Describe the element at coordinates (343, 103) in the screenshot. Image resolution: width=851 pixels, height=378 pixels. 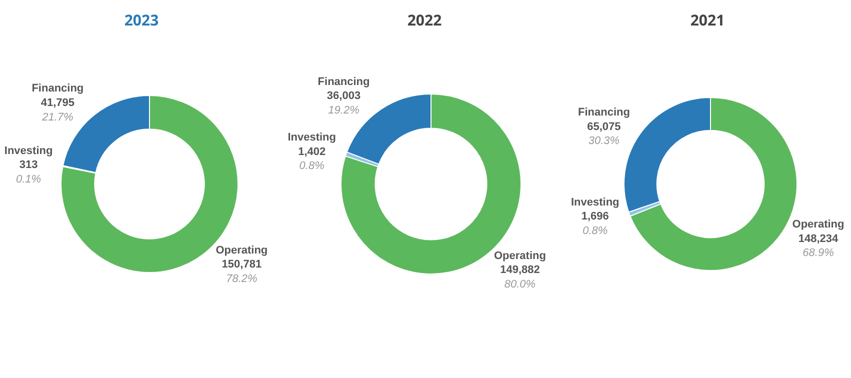
I see `data-label: 36,003 19.2%` at that location.